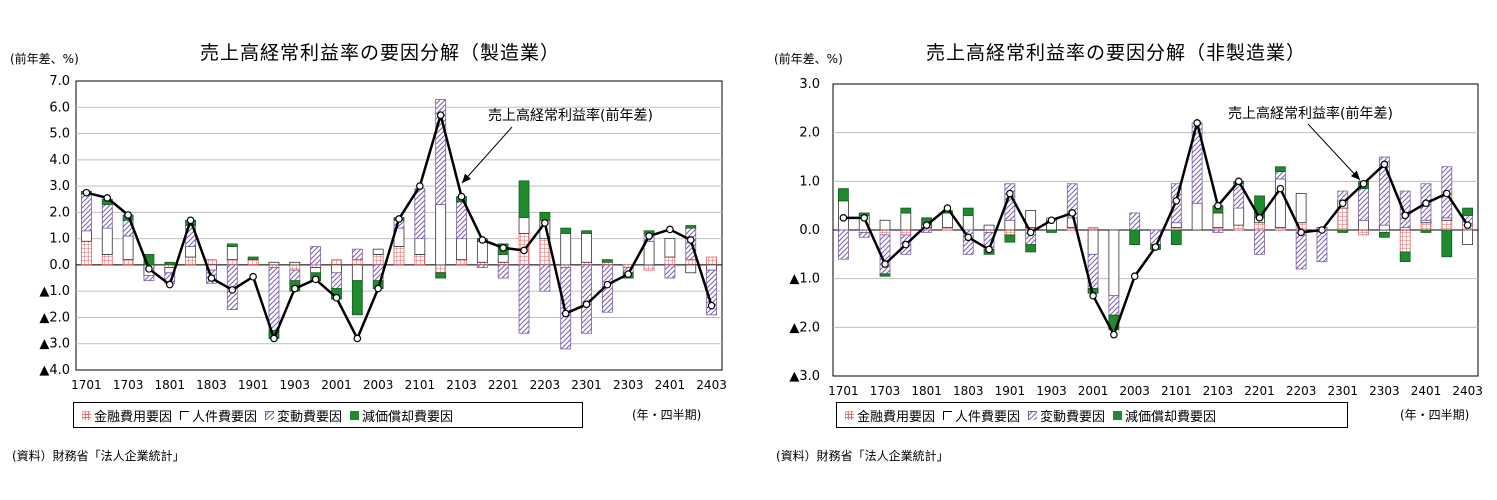 Image resolution: width=1497 pixels, height=500 pixels. What do you see at coordinates (809, 84) in the screenshot?
I see `y-tick-label: 3.0` at bounding box center [809, 84].